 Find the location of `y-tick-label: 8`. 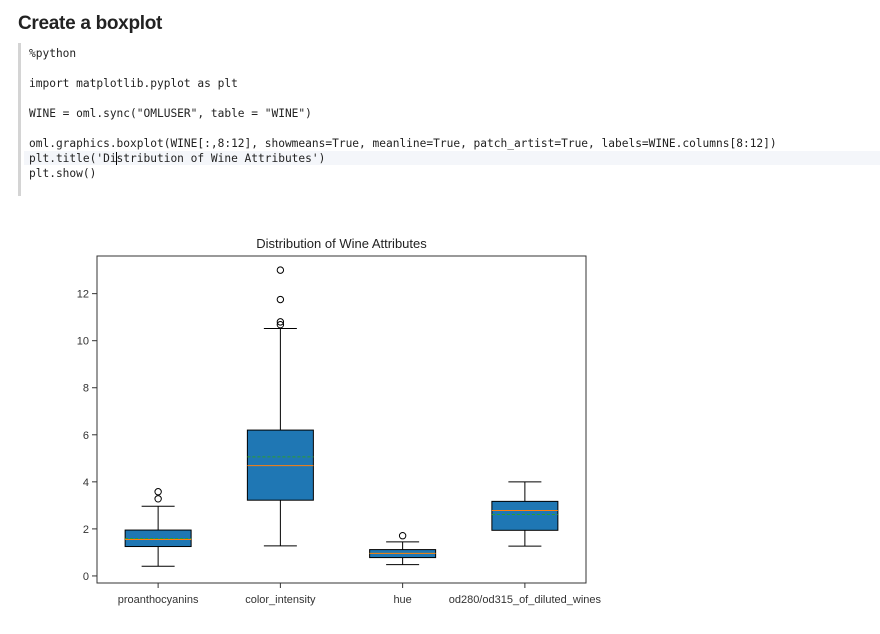

y-tick-label: 8 is located at coordinates (86, 389).